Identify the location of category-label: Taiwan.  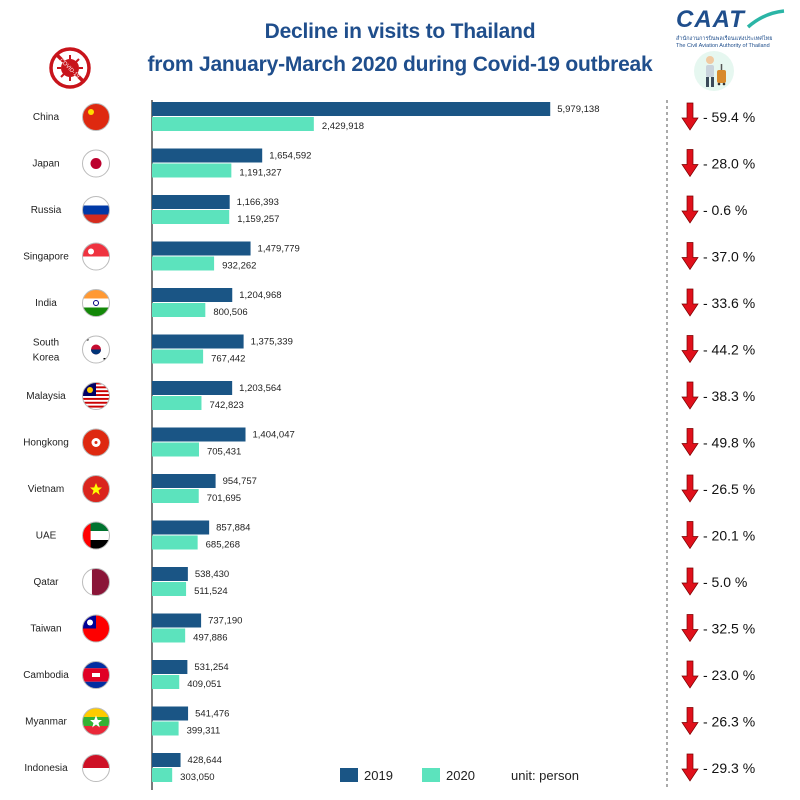
(45, 629).